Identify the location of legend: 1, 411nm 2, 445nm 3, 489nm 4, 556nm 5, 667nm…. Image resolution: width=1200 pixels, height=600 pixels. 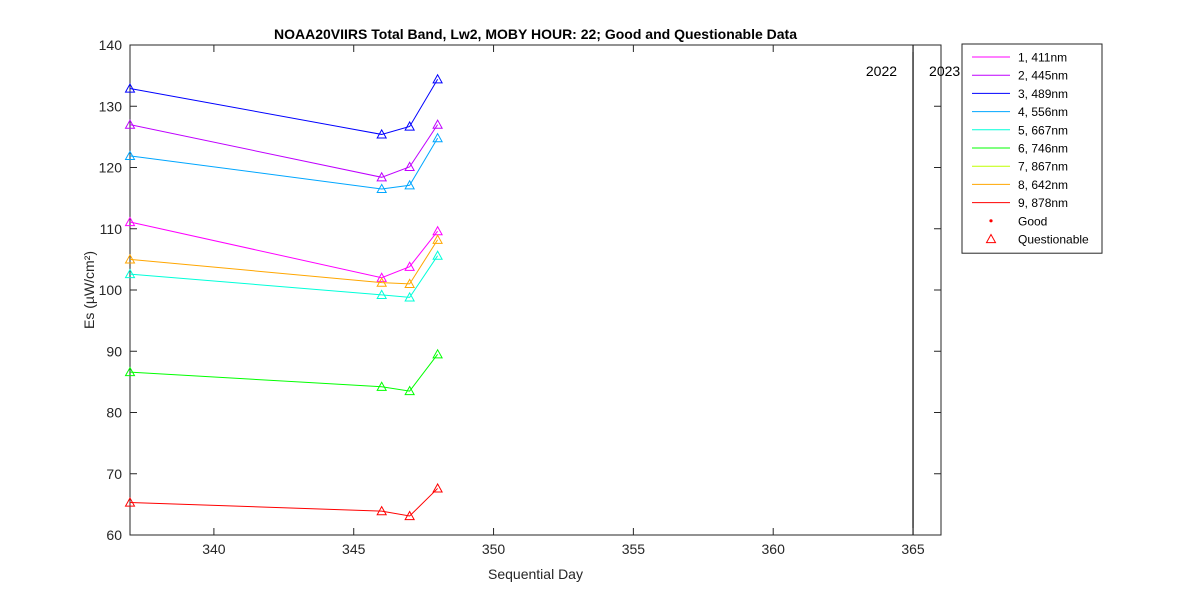
(1032, 148).